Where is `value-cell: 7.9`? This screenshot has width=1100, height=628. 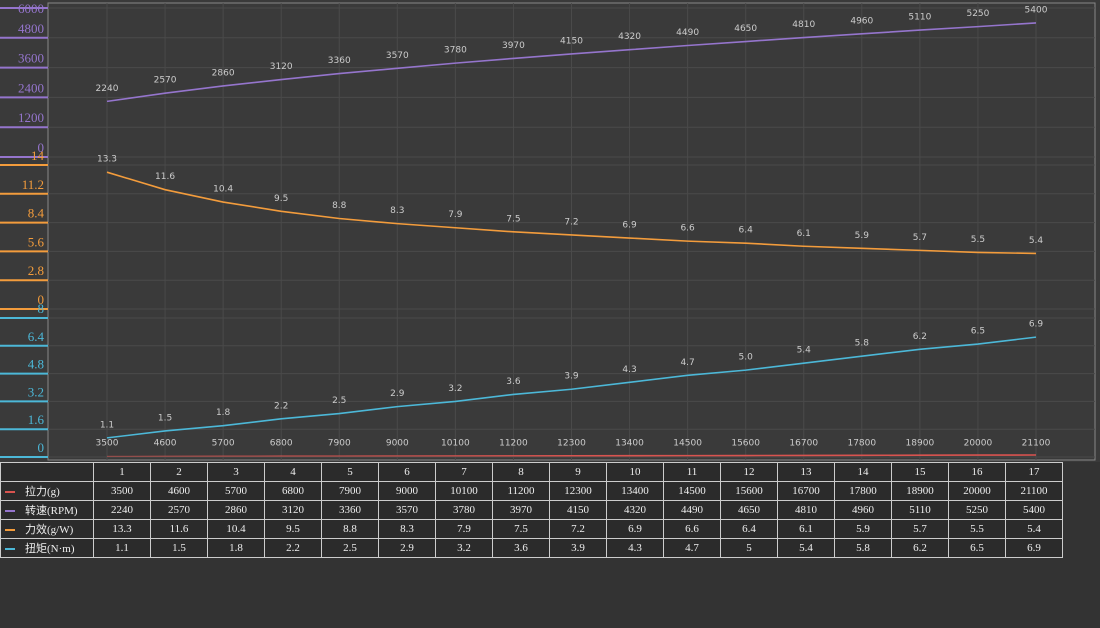
value-cell: 7.9 is located at coordinates (464, 529).